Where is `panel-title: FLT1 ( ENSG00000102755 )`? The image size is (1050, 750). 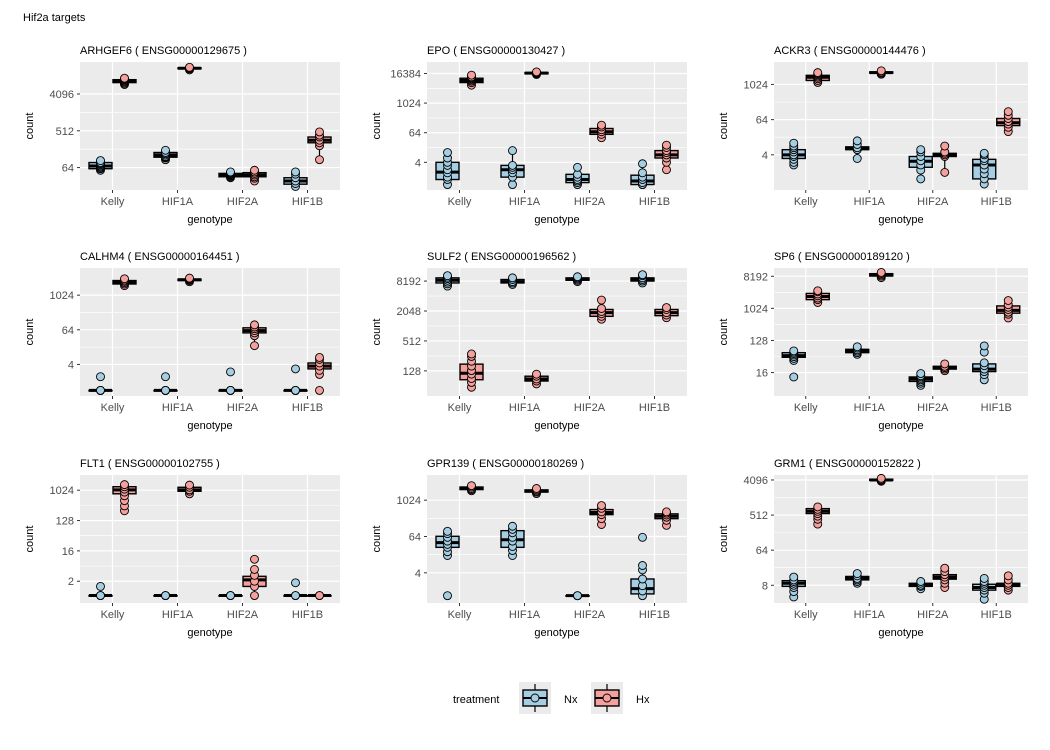
panel-title: FLT1 ( ENSG00000102755 ) is located at coordinates (150, 464).